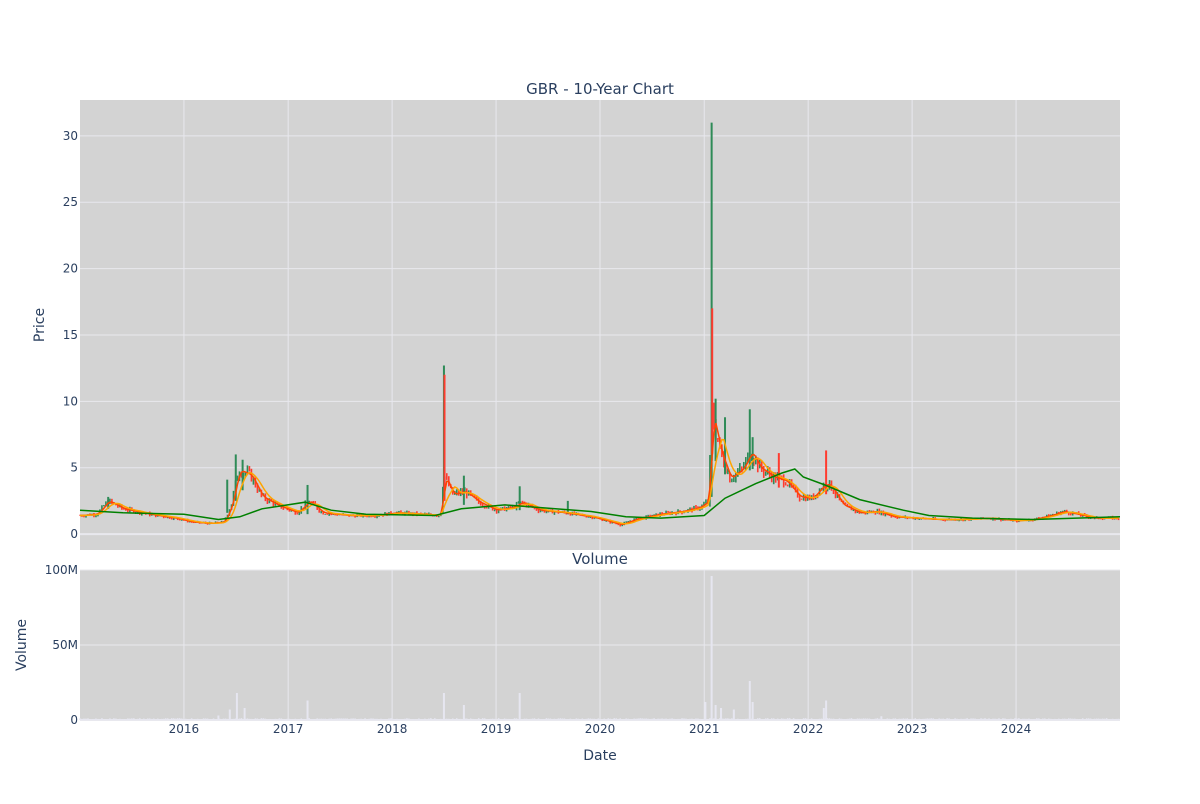 This screenshot has height=804, width=1200. I want to click on price-ytick-label-15: 15, so click(70, 335).